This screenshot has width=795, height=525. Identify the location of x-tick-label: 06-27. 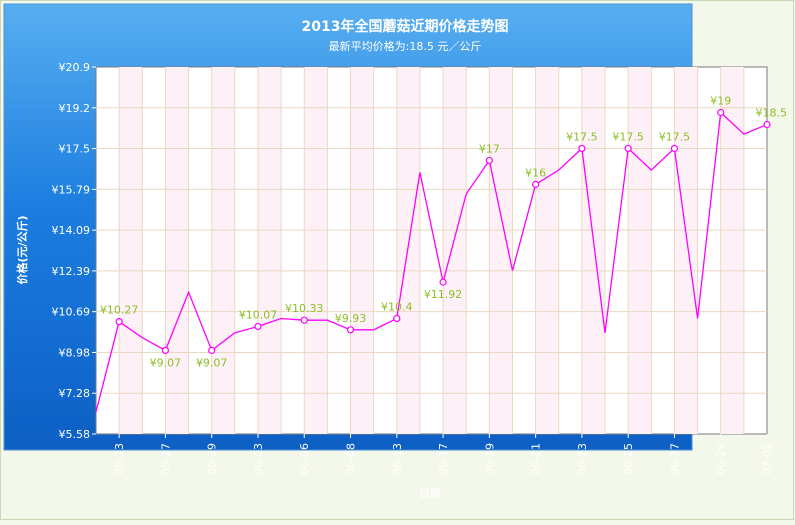
(674, 459).